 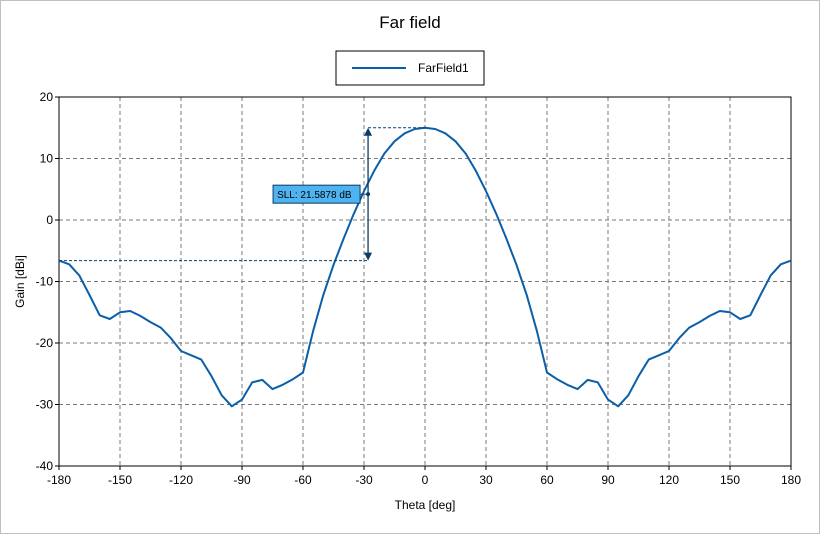 I want to click on y-axis-label: Gain [dBi], so click(x=20, y=281).